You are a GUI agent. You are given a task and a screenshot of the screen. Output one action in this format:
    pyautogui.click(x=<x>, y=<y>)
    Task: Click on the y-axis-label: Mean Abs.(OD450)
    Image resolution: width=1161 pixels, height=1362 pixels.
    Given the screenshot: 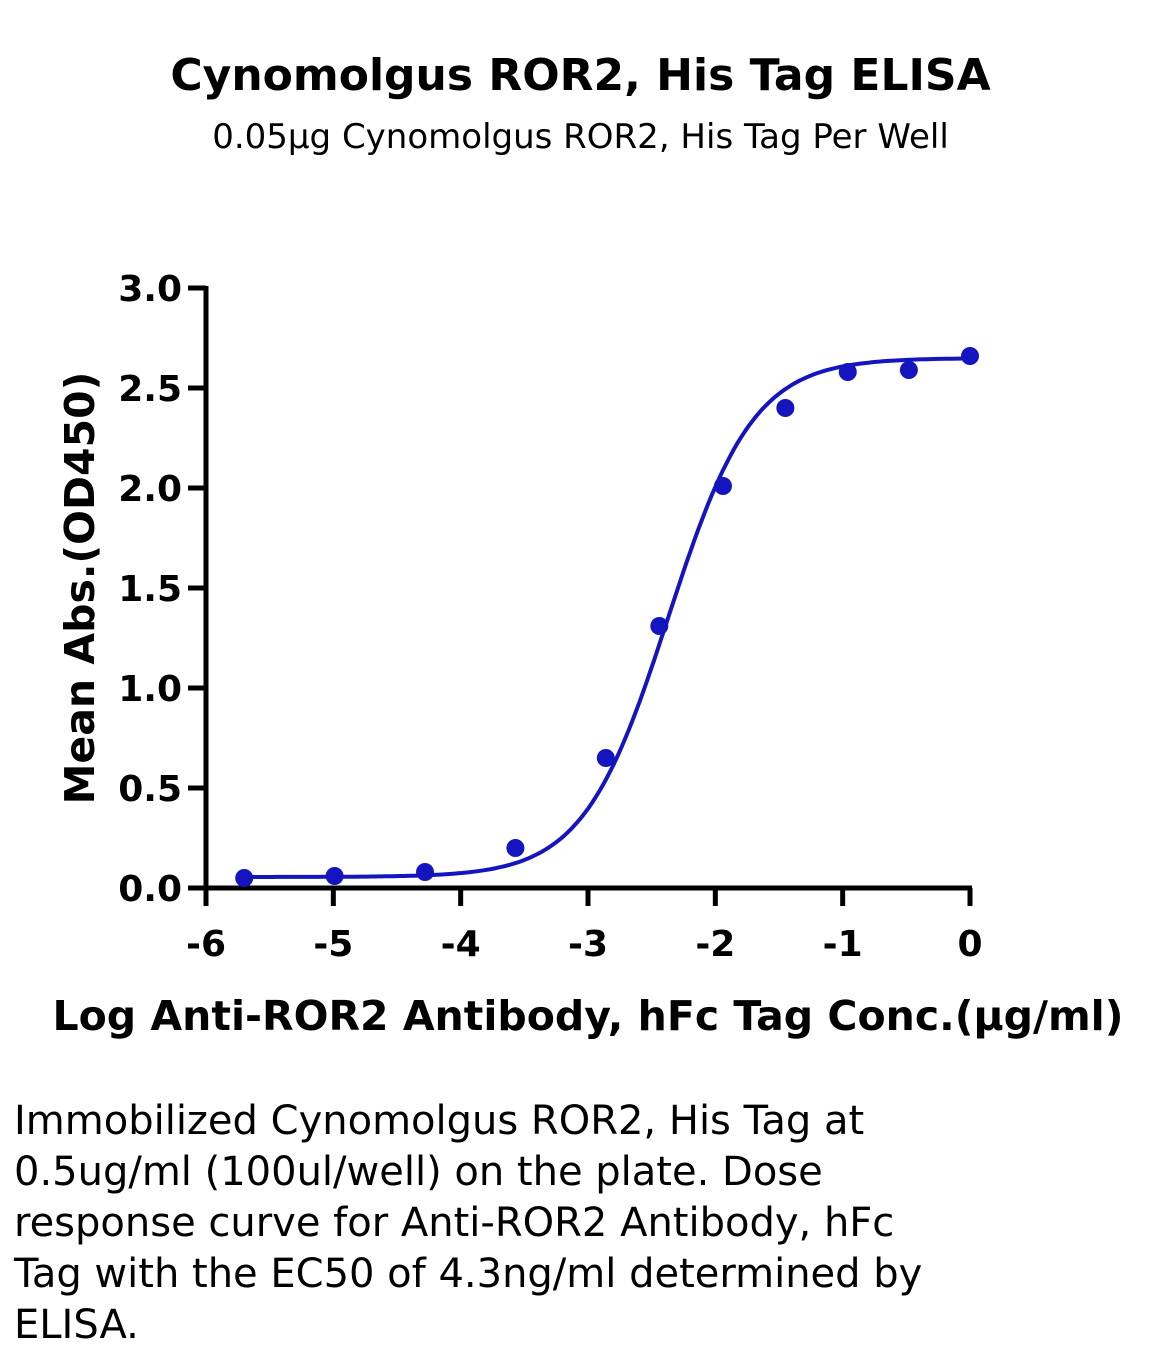 What is the action you would take?
    pyautogui.click(x=80, y=588)
    